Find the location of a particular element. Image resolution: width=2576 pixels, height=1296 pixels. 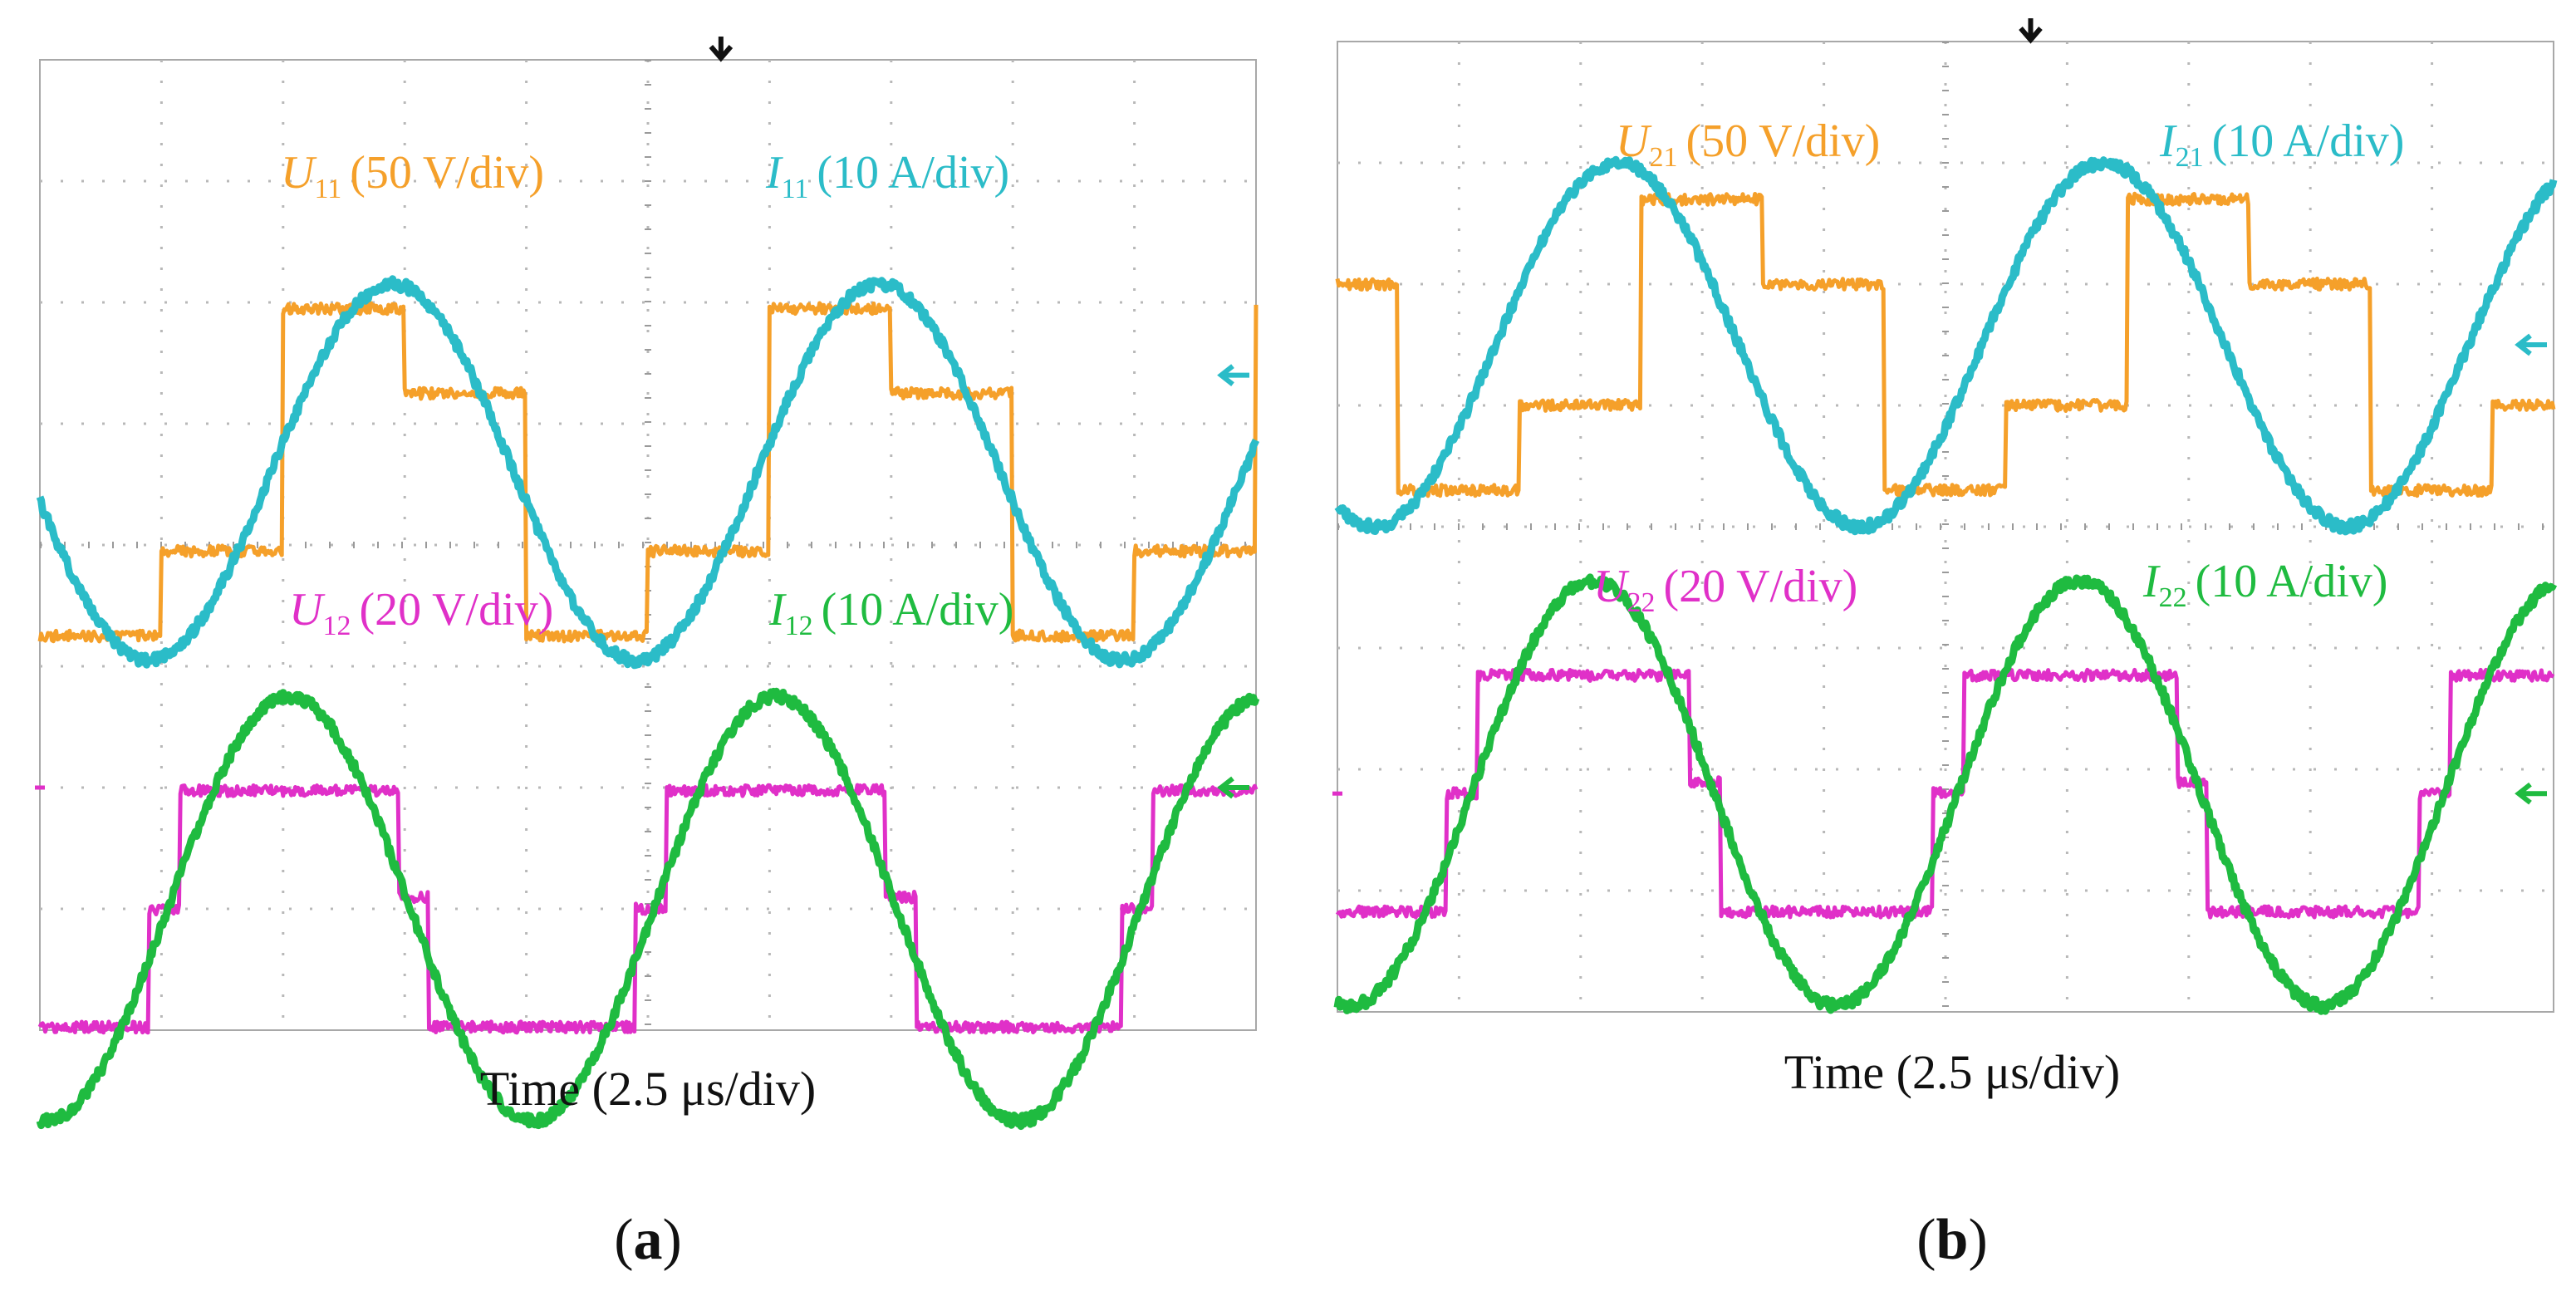

legend-u21: U21 (50 V/div) is located at coordinates (1748, 144).